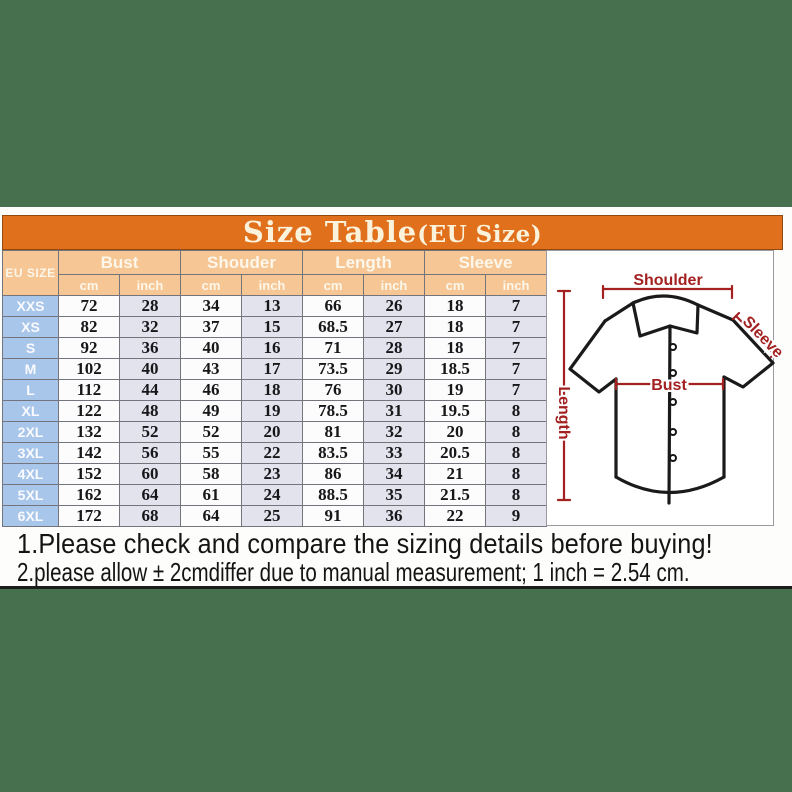 This screenshot has height=792, width=792. What do you see at coordinates (455, 369) in the screenshot?
I see `value-cm-cell: 18.5` at bounding box center [455, 369].